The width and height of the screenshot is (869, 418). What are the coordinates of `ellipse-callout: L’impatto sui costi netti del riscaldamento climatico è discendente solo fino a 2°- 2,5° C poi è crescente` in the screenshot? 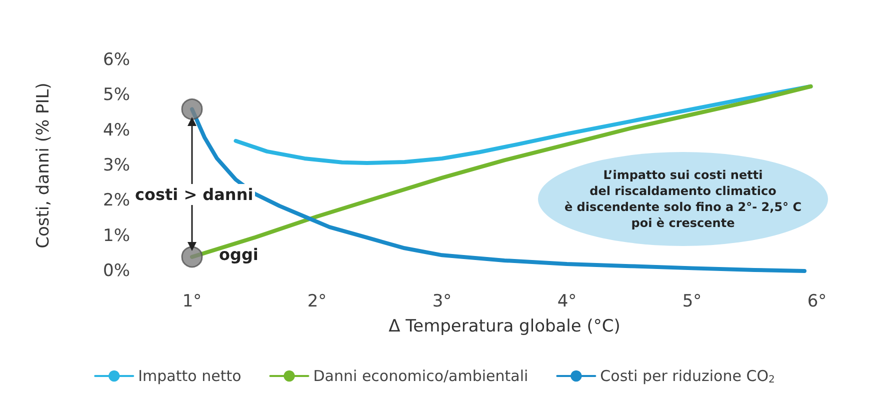 It's located at (683, 199).